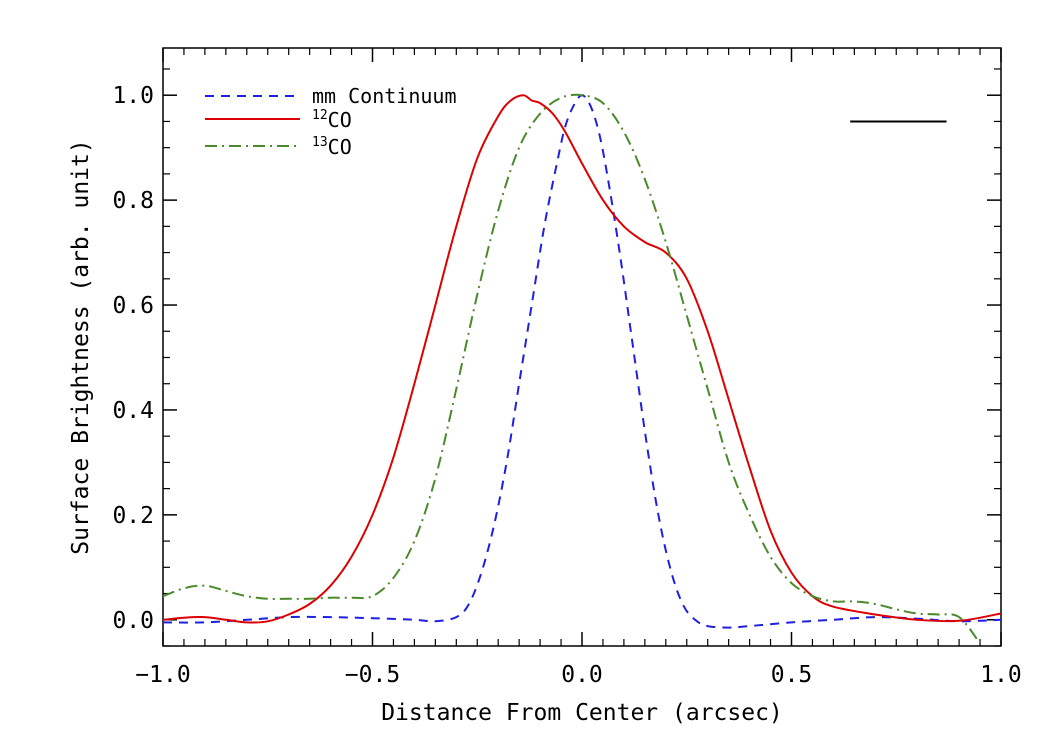 The height and width of the screenshot is (750, 1050). I want to click on x-axis-title: Distance From Center (arcsec), so click(582, 713).